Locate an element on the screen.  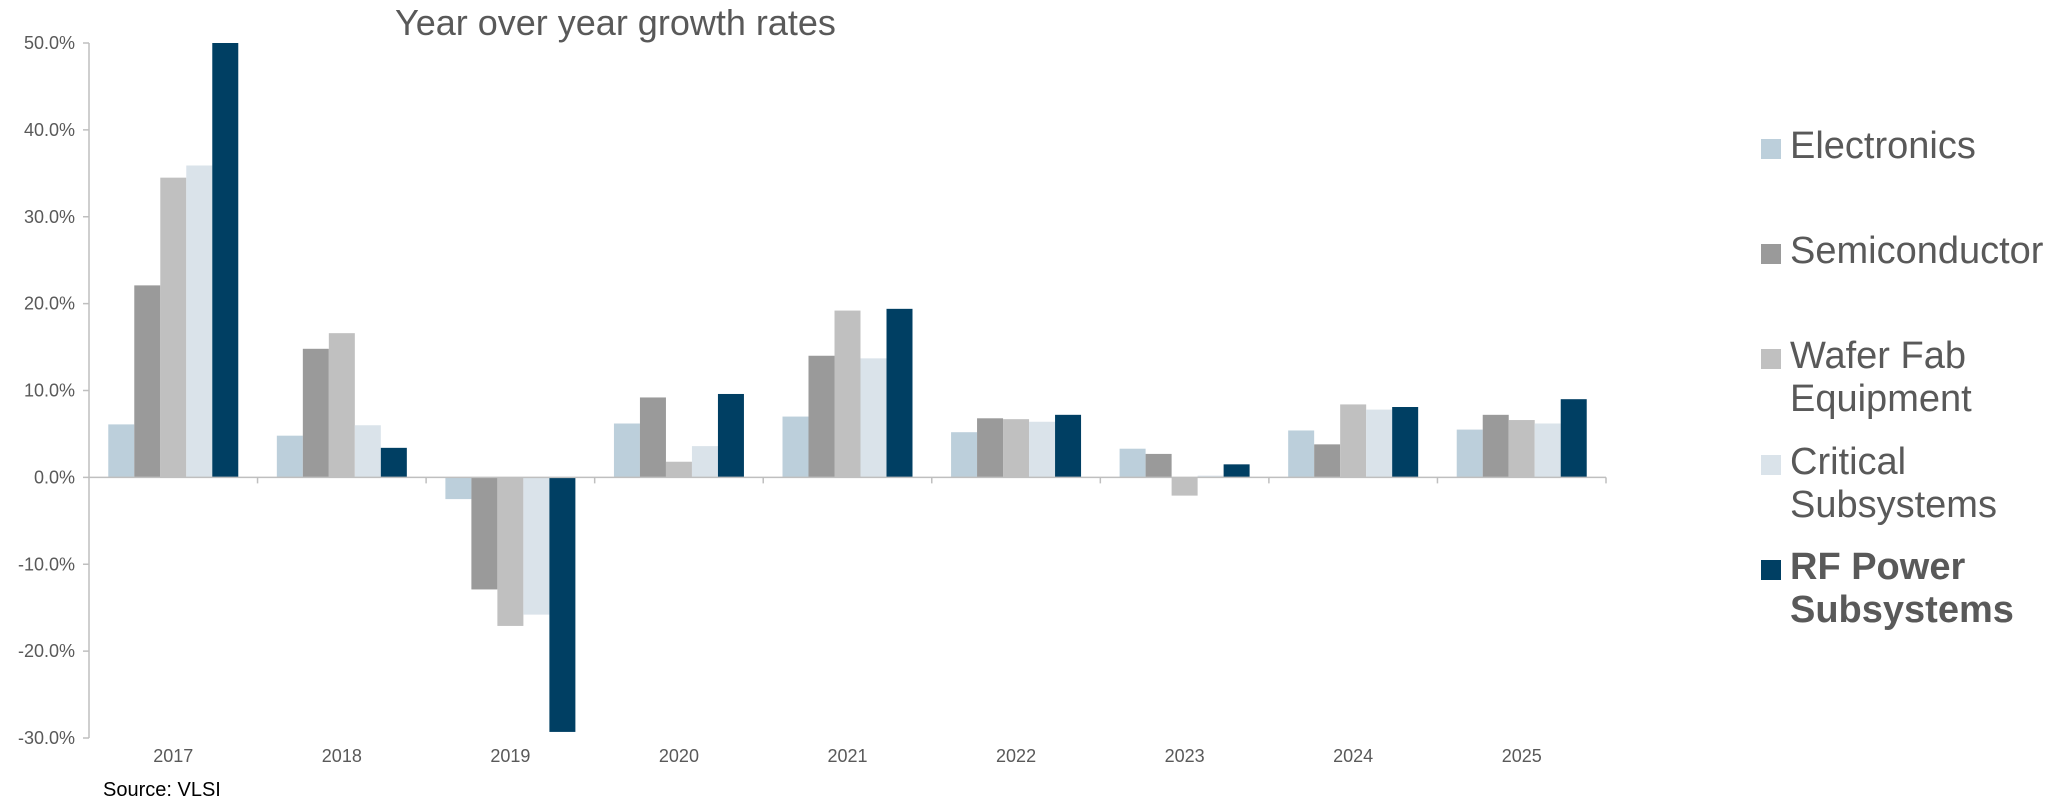
bar-critical-subsystems-2023 is located at coordinates (1210, 476).